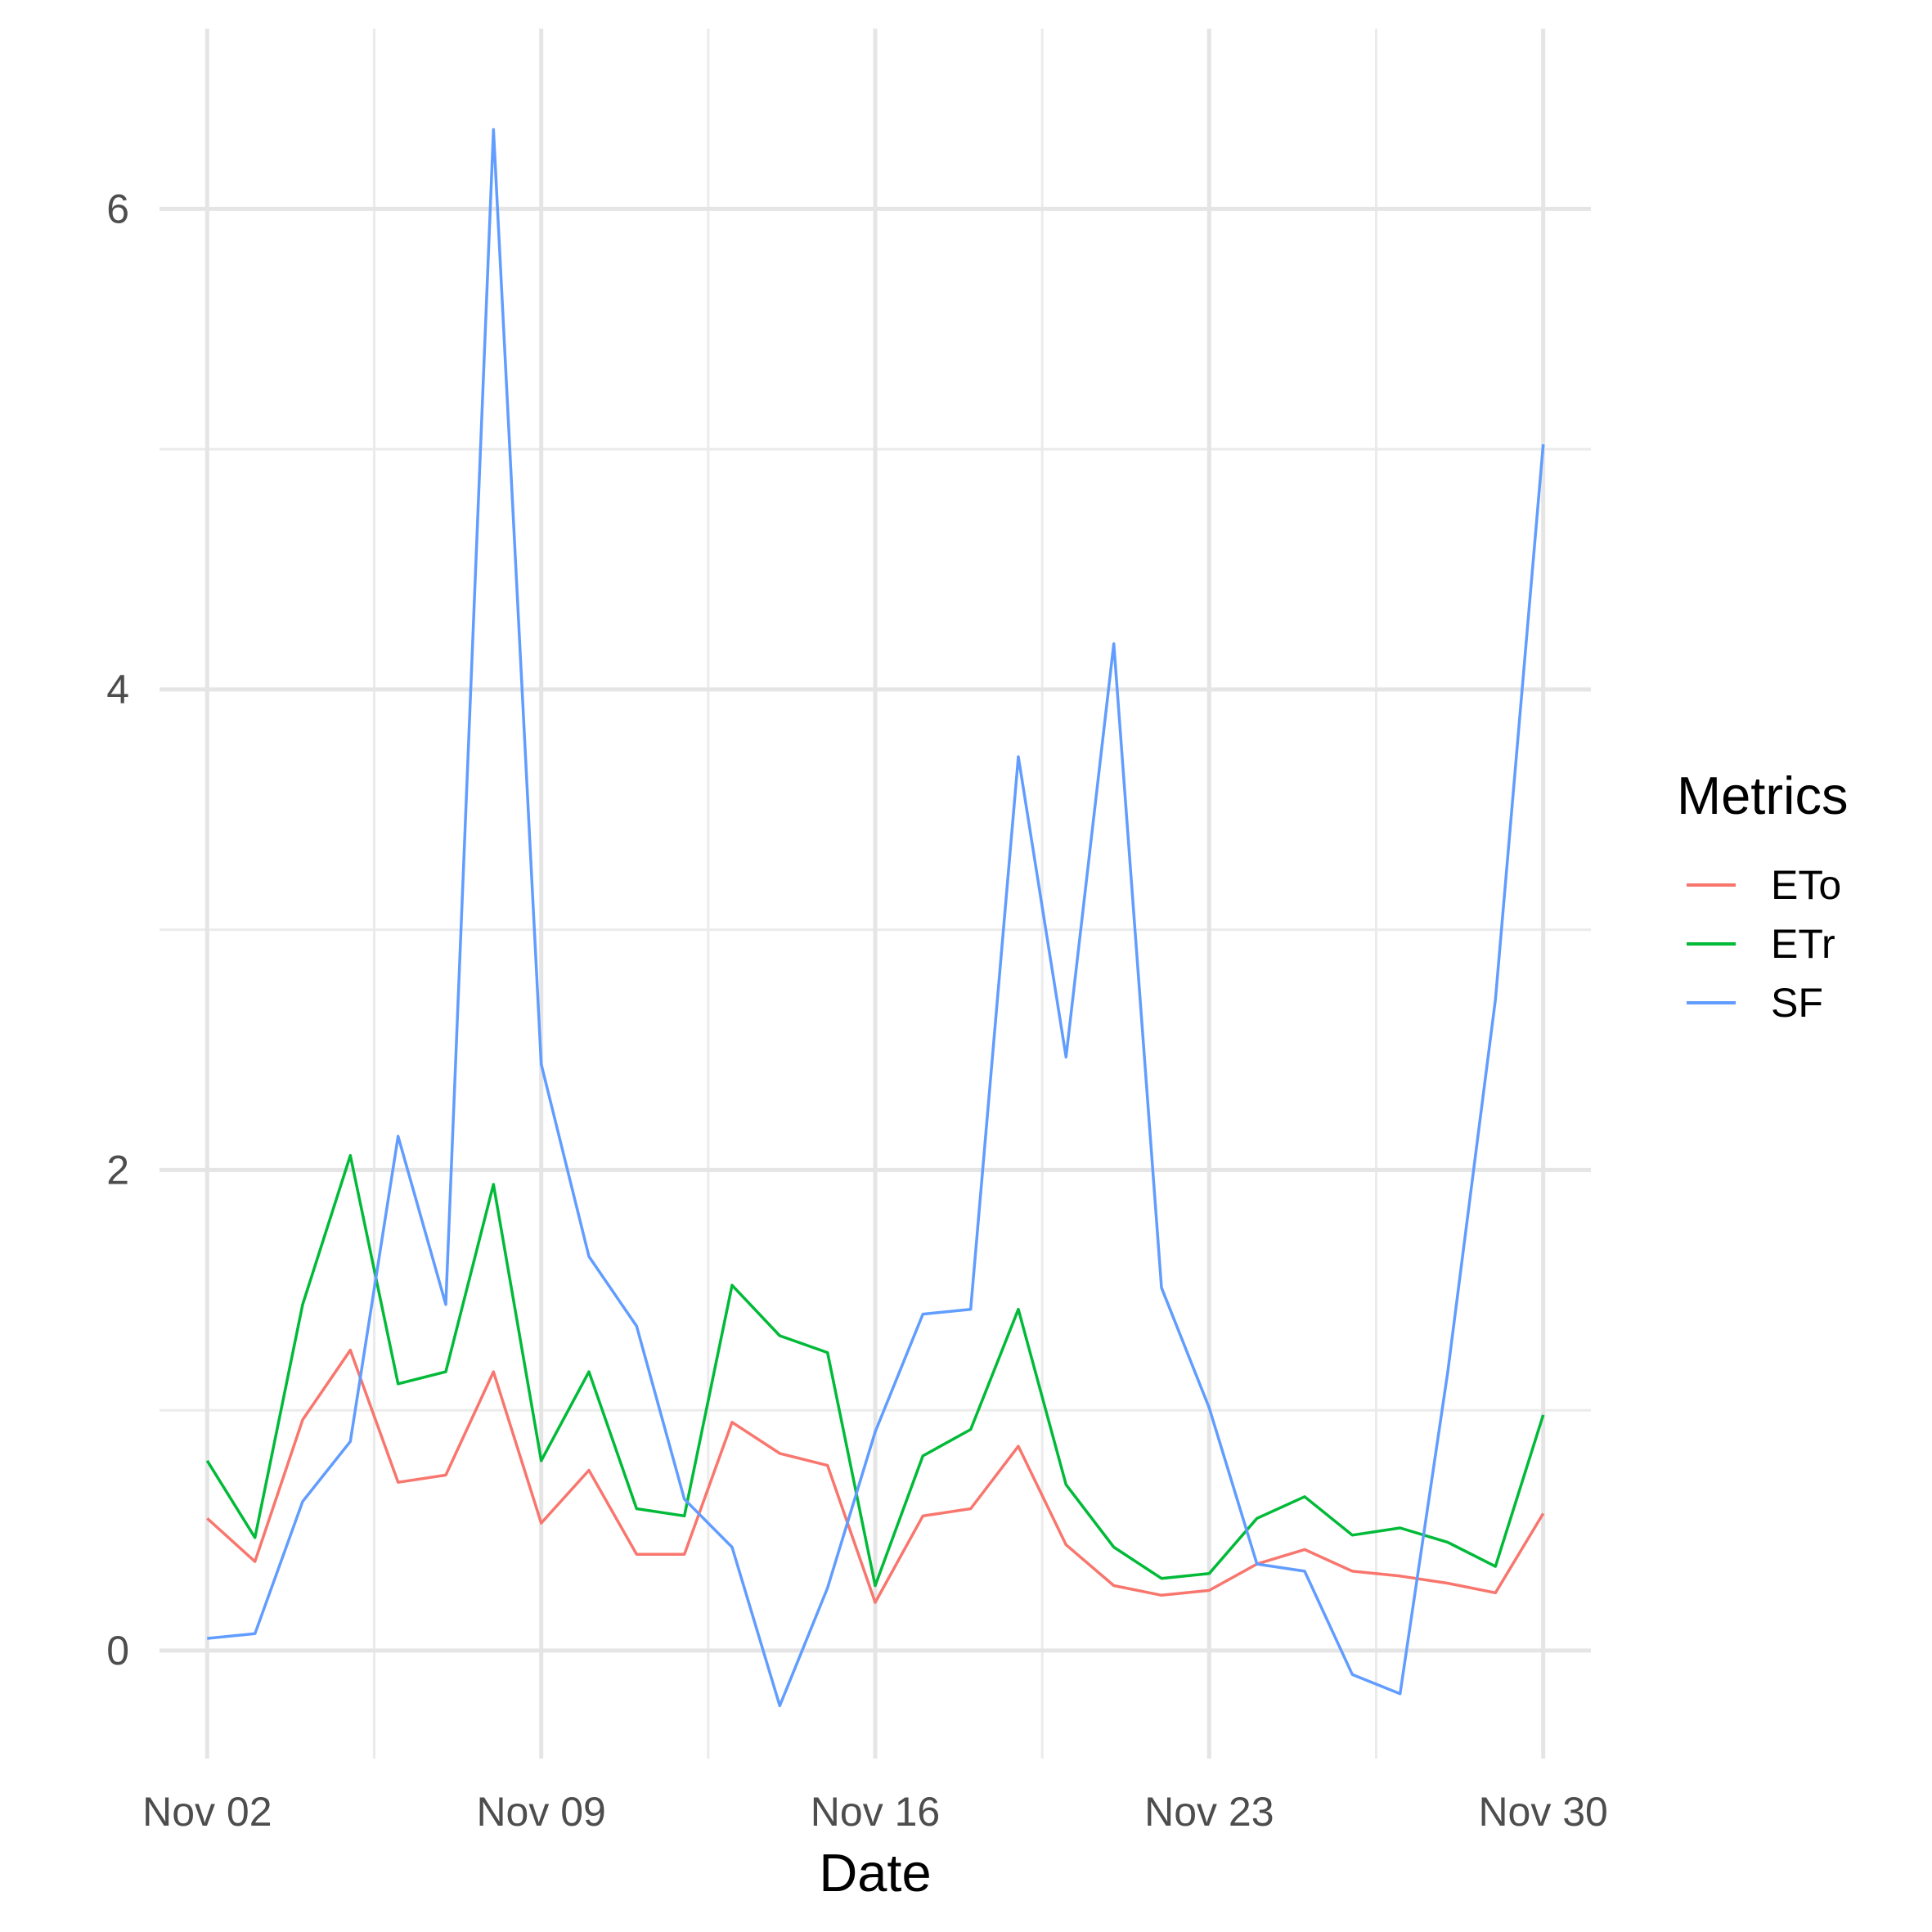  Describe the element at coordinates (118, 689) in the screenshot. I see `y-tick-label: 4` at that location.